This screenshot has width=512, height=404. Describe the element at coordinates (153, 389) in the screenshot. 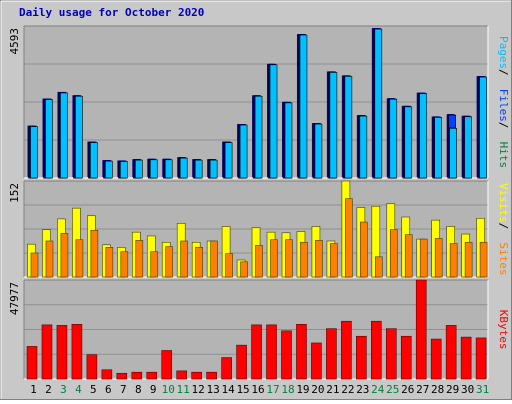

I see `day-label-9: 9` at that location.